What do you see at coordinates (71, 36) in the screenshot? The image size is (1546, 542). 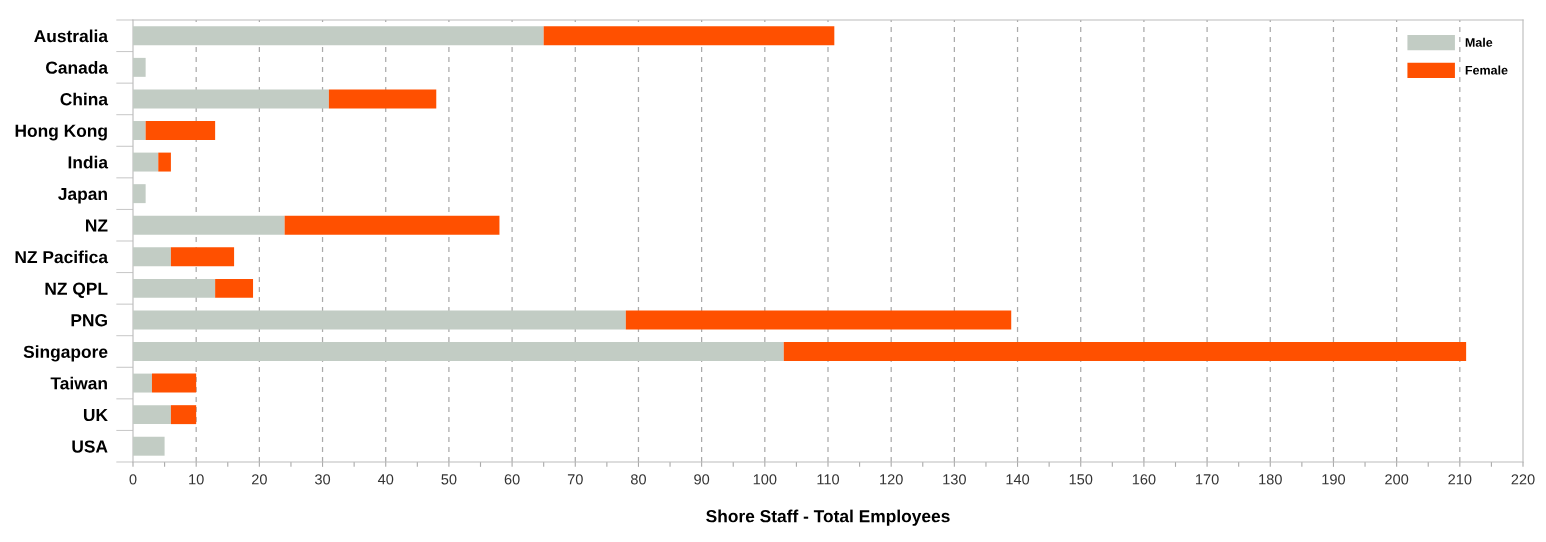 I see `y-tick-label: Australia` at bounding box center [71, 36].